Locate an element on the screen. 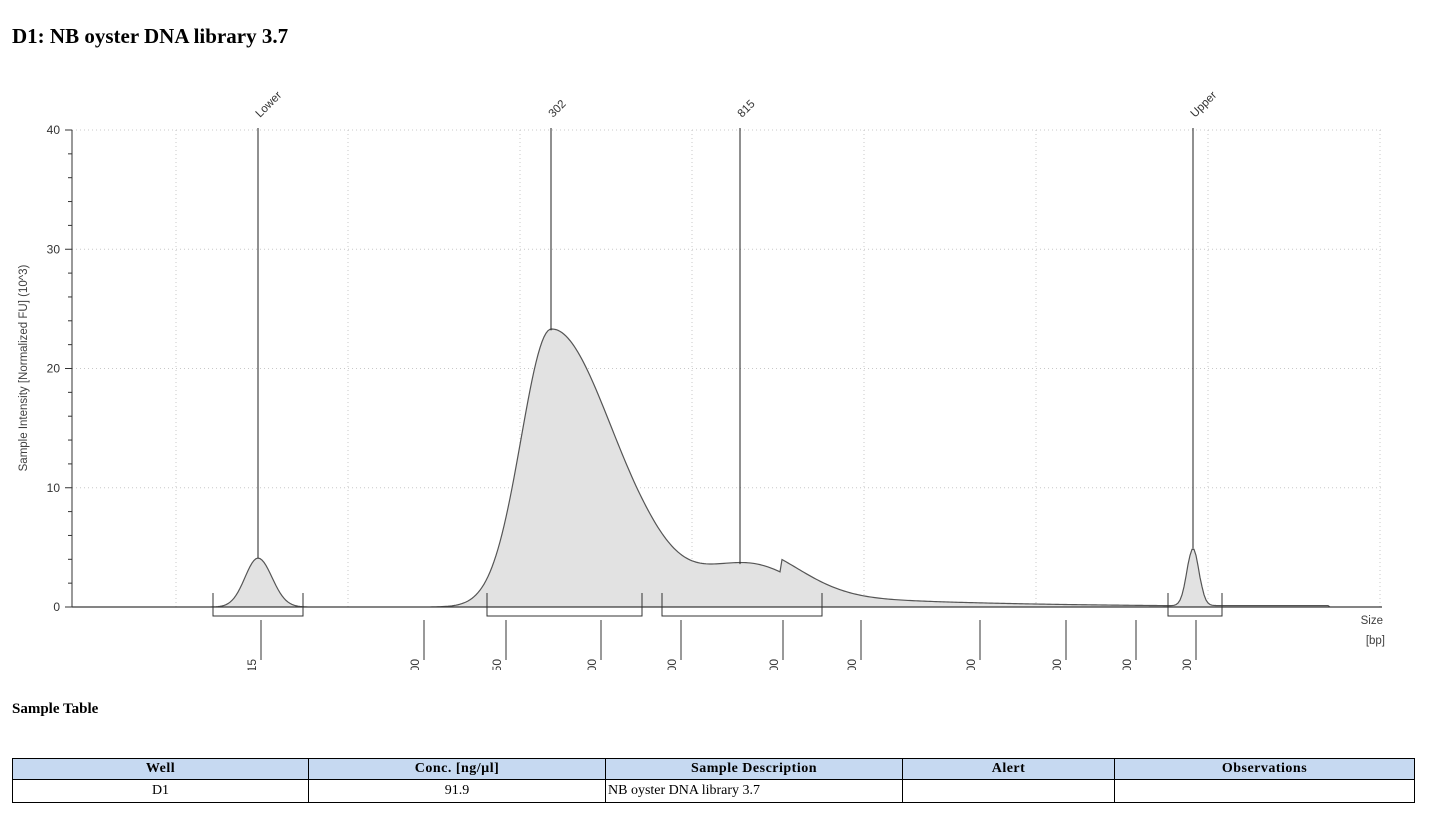 Image resolution: width=1435 pixels, height=835 pixels. column-header-alert: Alert is located at coordinates (1008, 769).